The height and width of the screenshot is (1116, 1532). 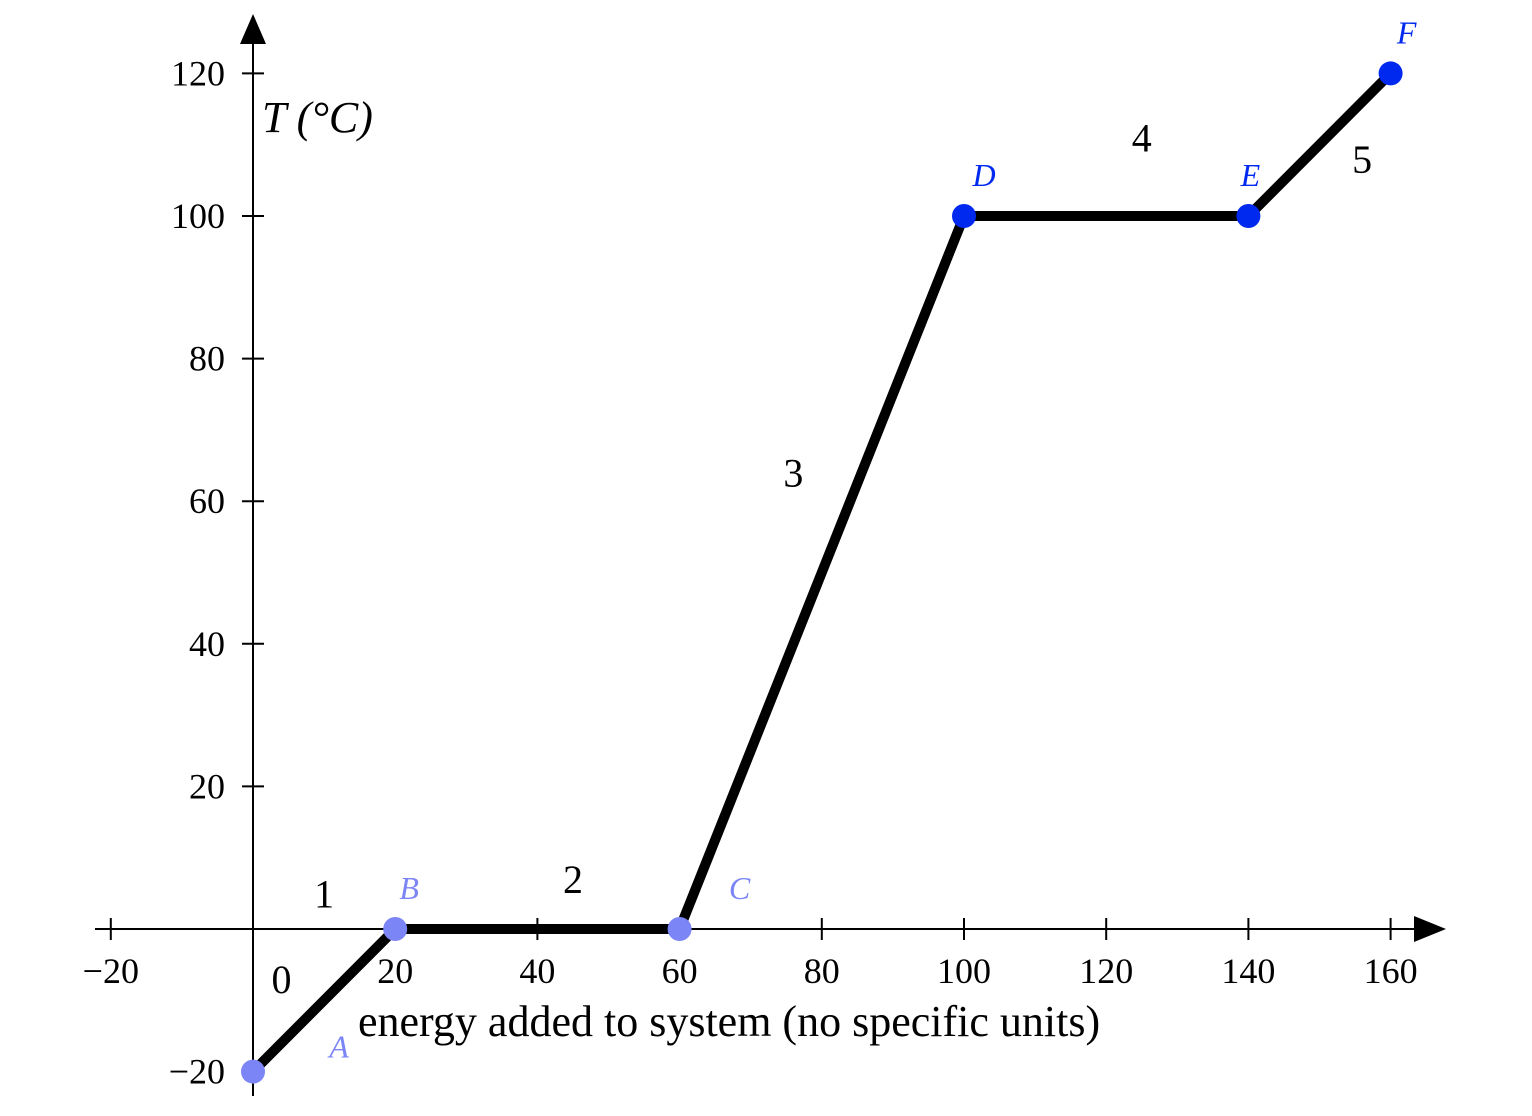 What do you see at coordinates (253, 1071) in the screenshot?
I see `point-a` at bounding box center [253, 1071].